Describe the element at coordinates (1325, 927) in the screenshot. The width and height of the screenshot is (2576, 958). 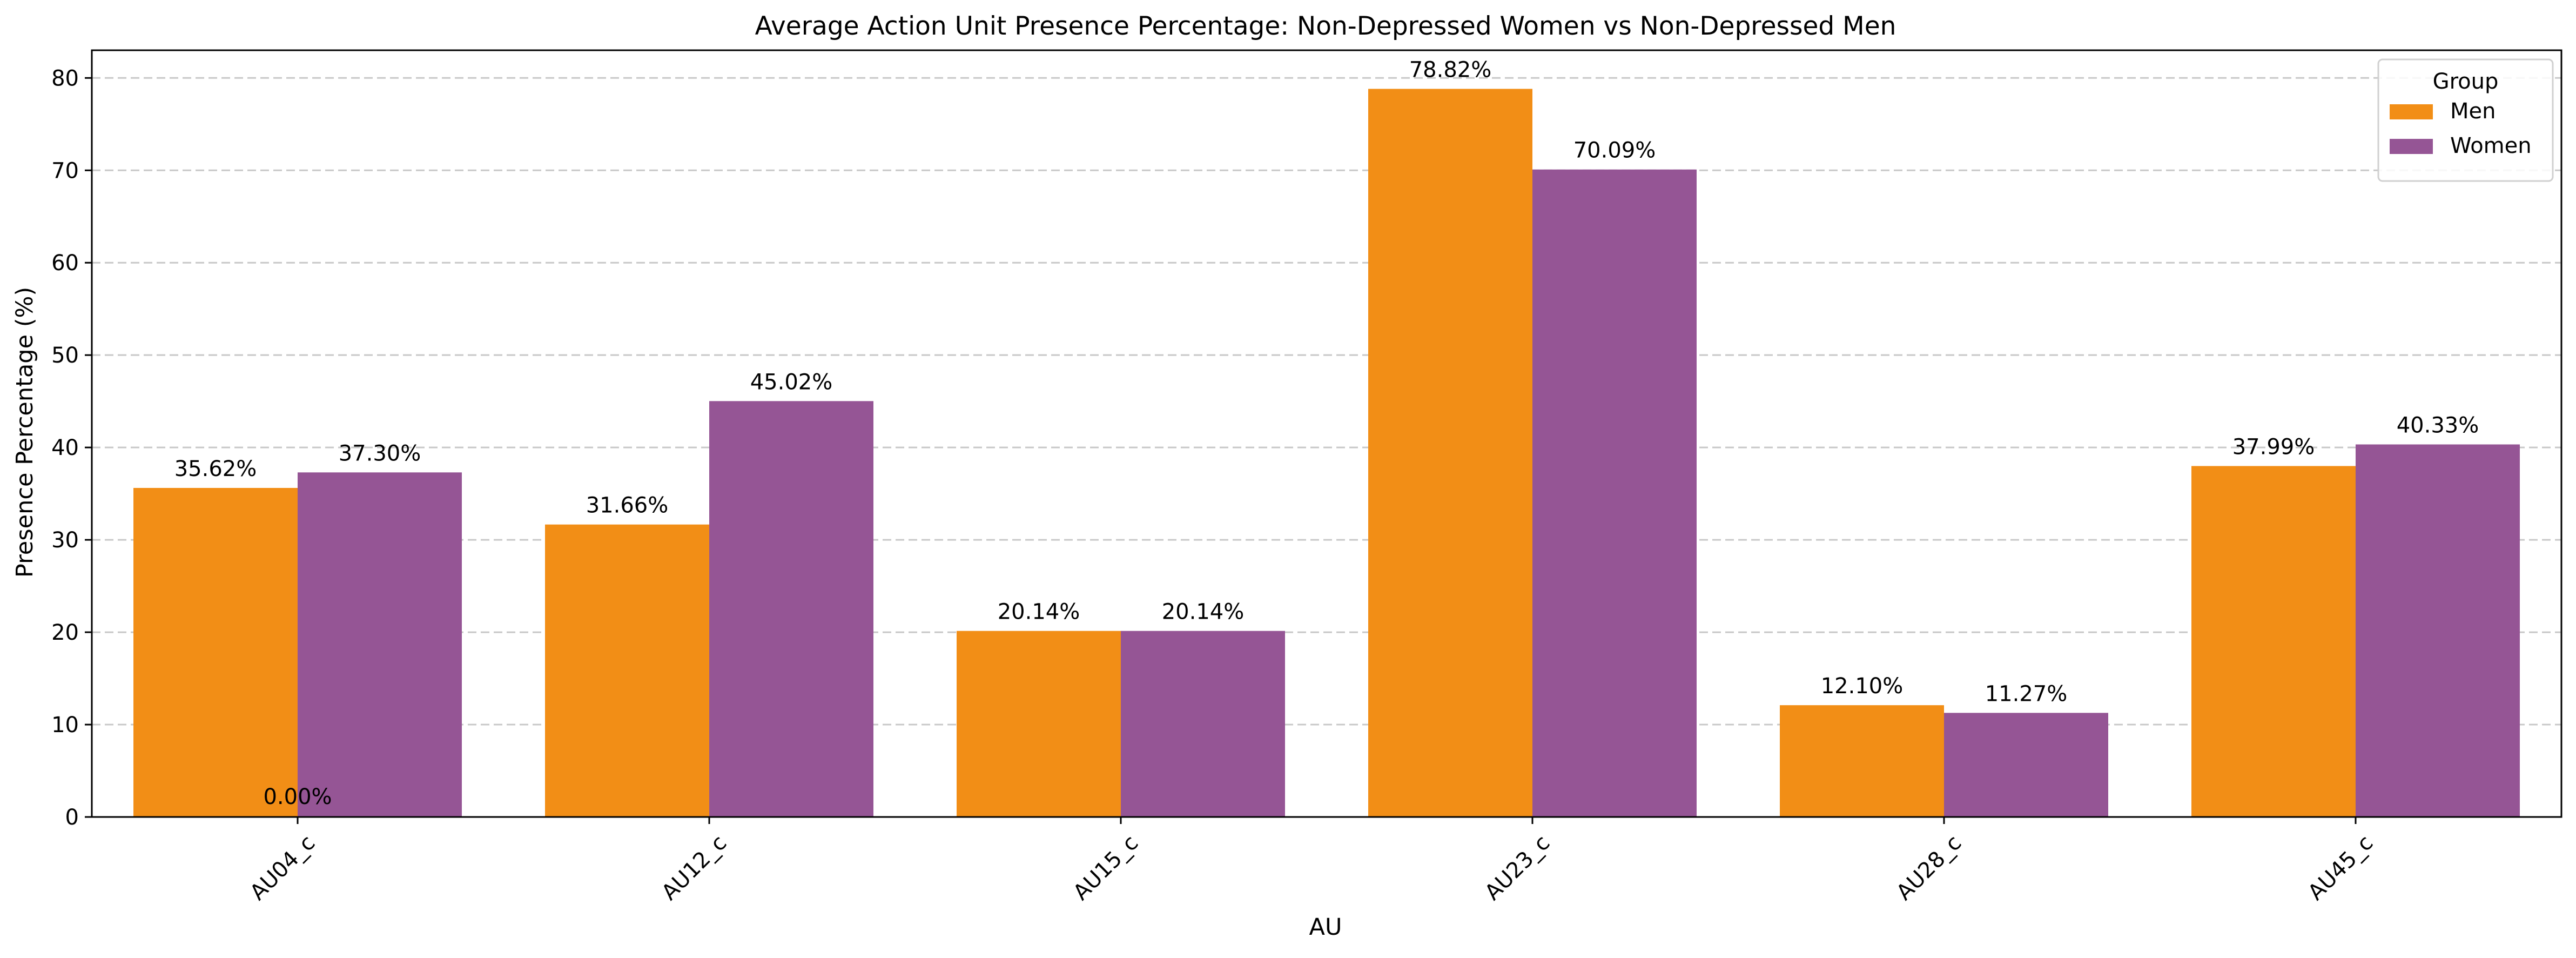
I see `x-axis-label: AU` at that location.